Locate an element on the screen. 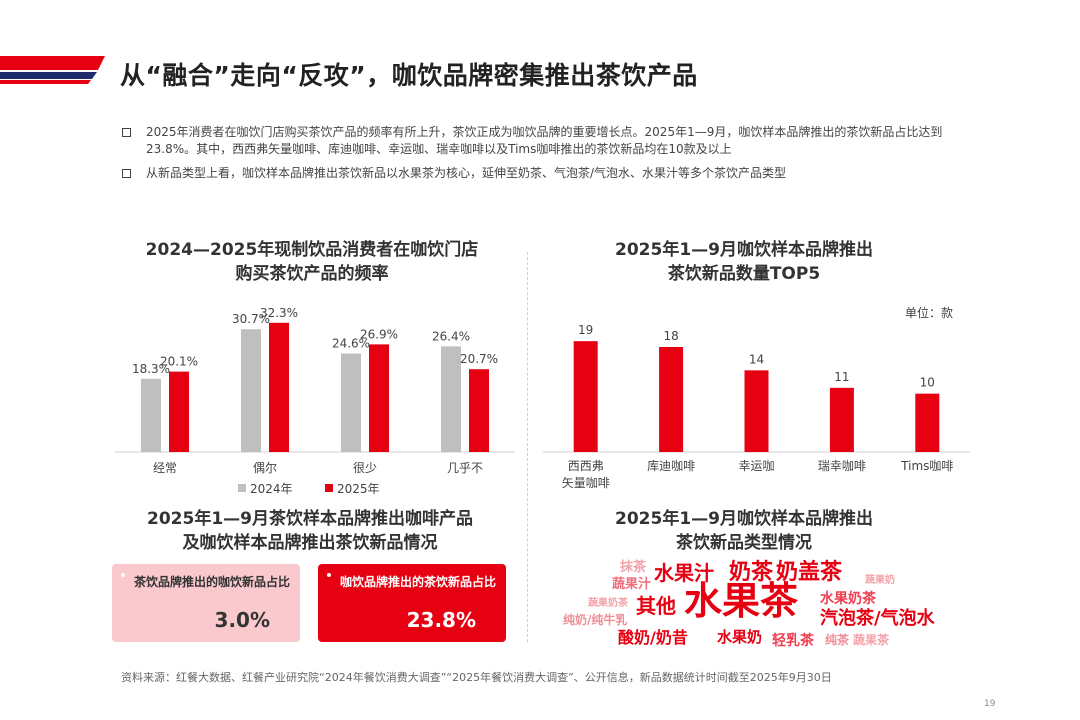 The width and height of the screenshot is (1080, 720). coffee-section-title: 2025年1—9月茶饮样本品牌推出咖啡产品 及咖饮样本品牌推出茶饮新品情况 is located at coordinates (310, 531).